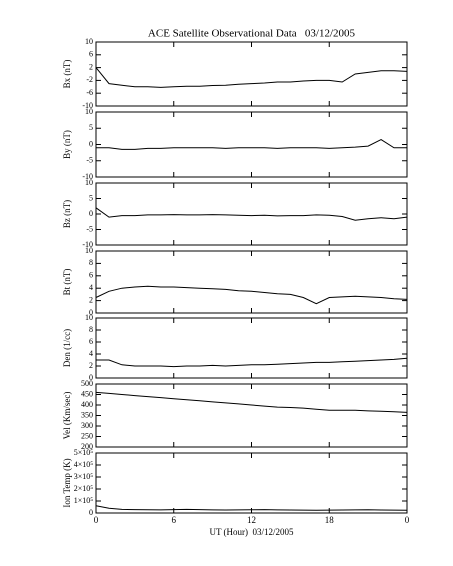 The height and width of the screenshot is (566, 453). Describe the element at coordinates (67, 74) in the screenshot. I see `y-axis-label: Bx (nT)` at that location.